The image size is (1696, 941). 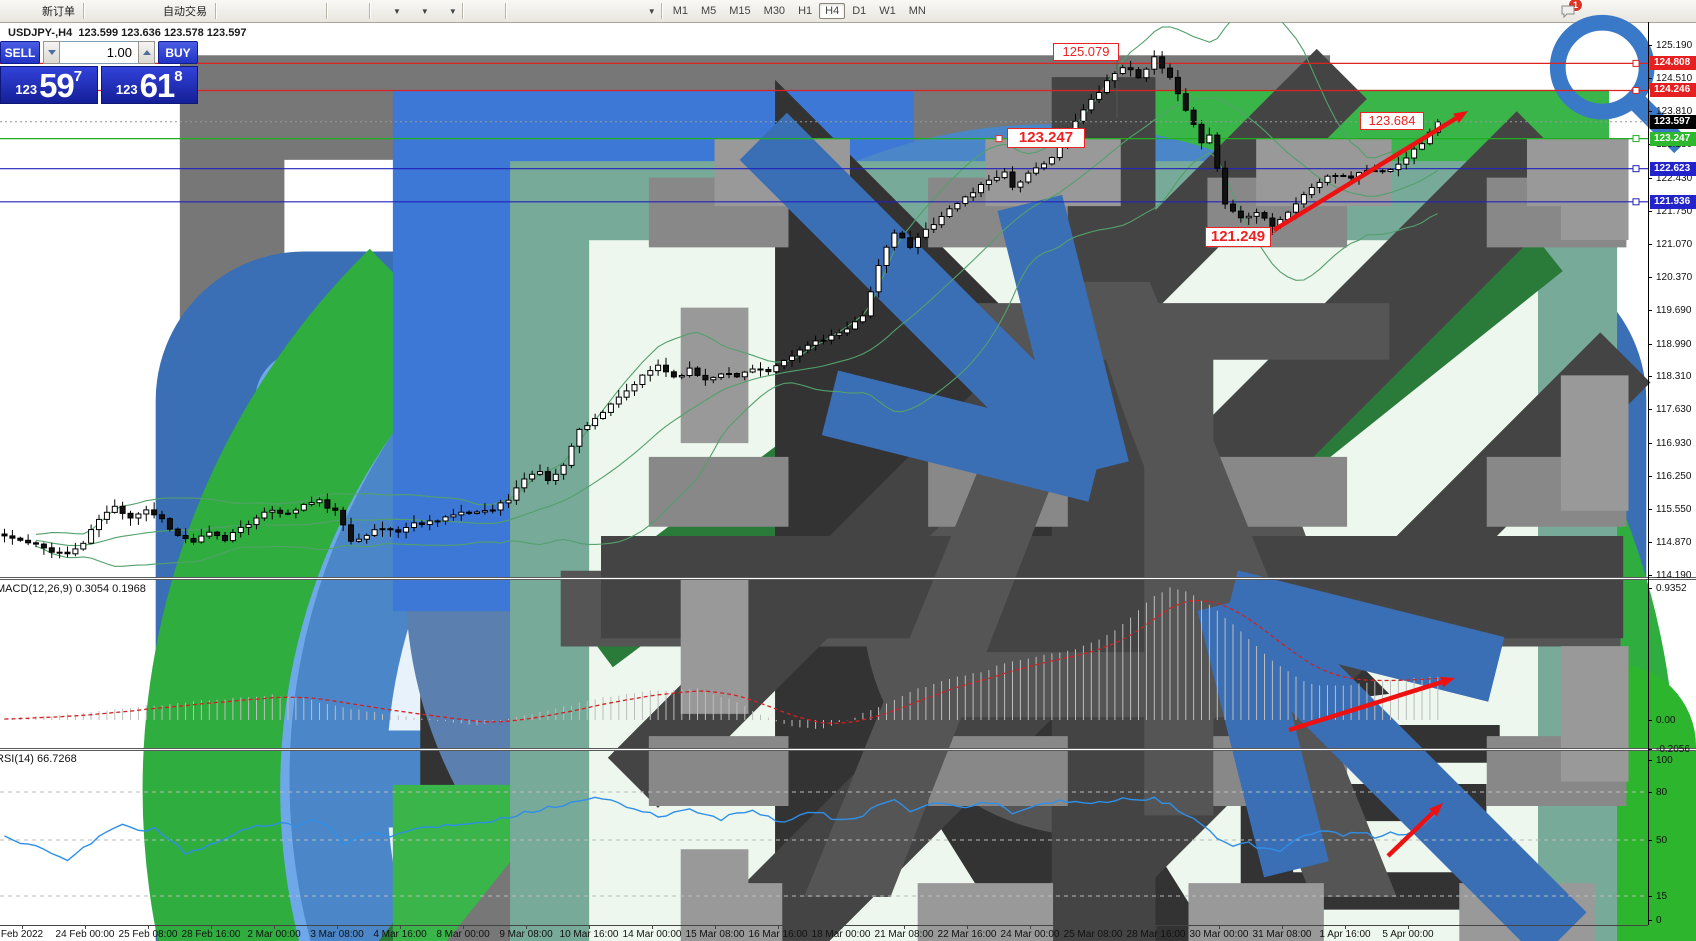 What do you see at coordinates (22, 934) in the screenshot?
I see `time-tick-label: Feb 2022` at bounding box center [22, 934].